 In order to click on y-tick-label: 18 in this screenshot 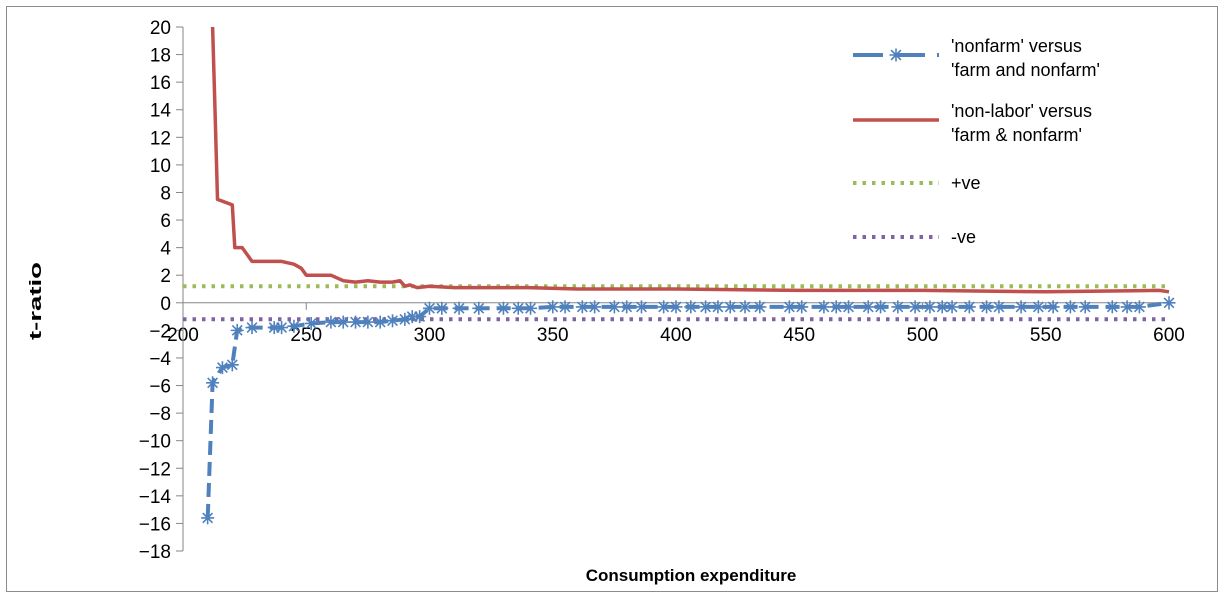, I will do `click(160, 56)`.